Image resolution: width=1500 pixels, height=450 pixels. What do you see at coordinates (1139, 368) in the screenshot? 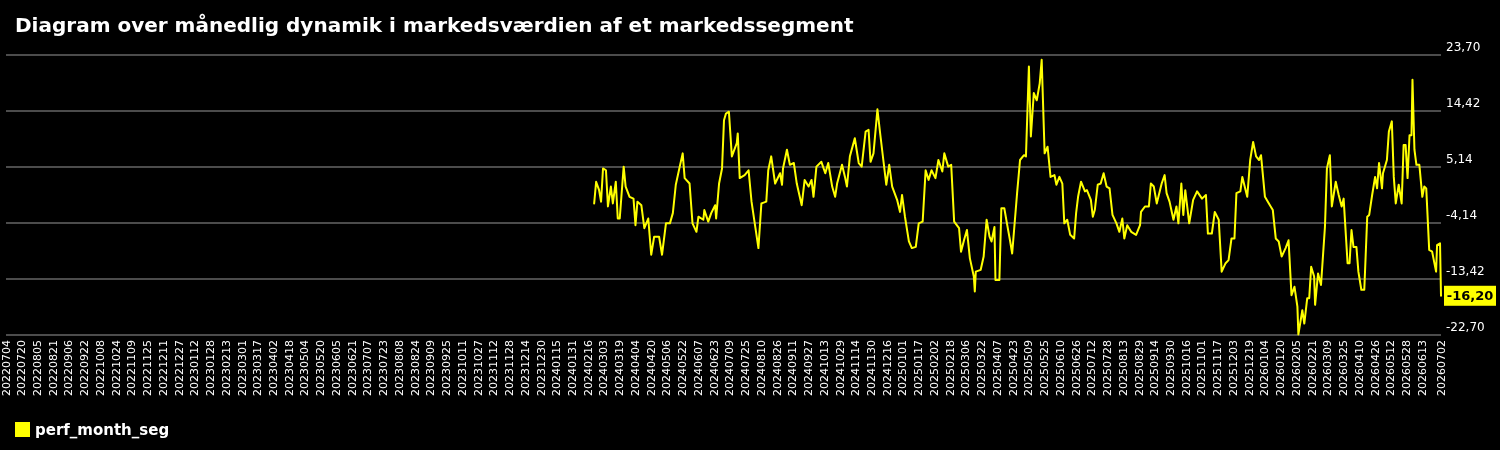
I see `x-tick-label: 20250829` at bounding box center [1139, 368].